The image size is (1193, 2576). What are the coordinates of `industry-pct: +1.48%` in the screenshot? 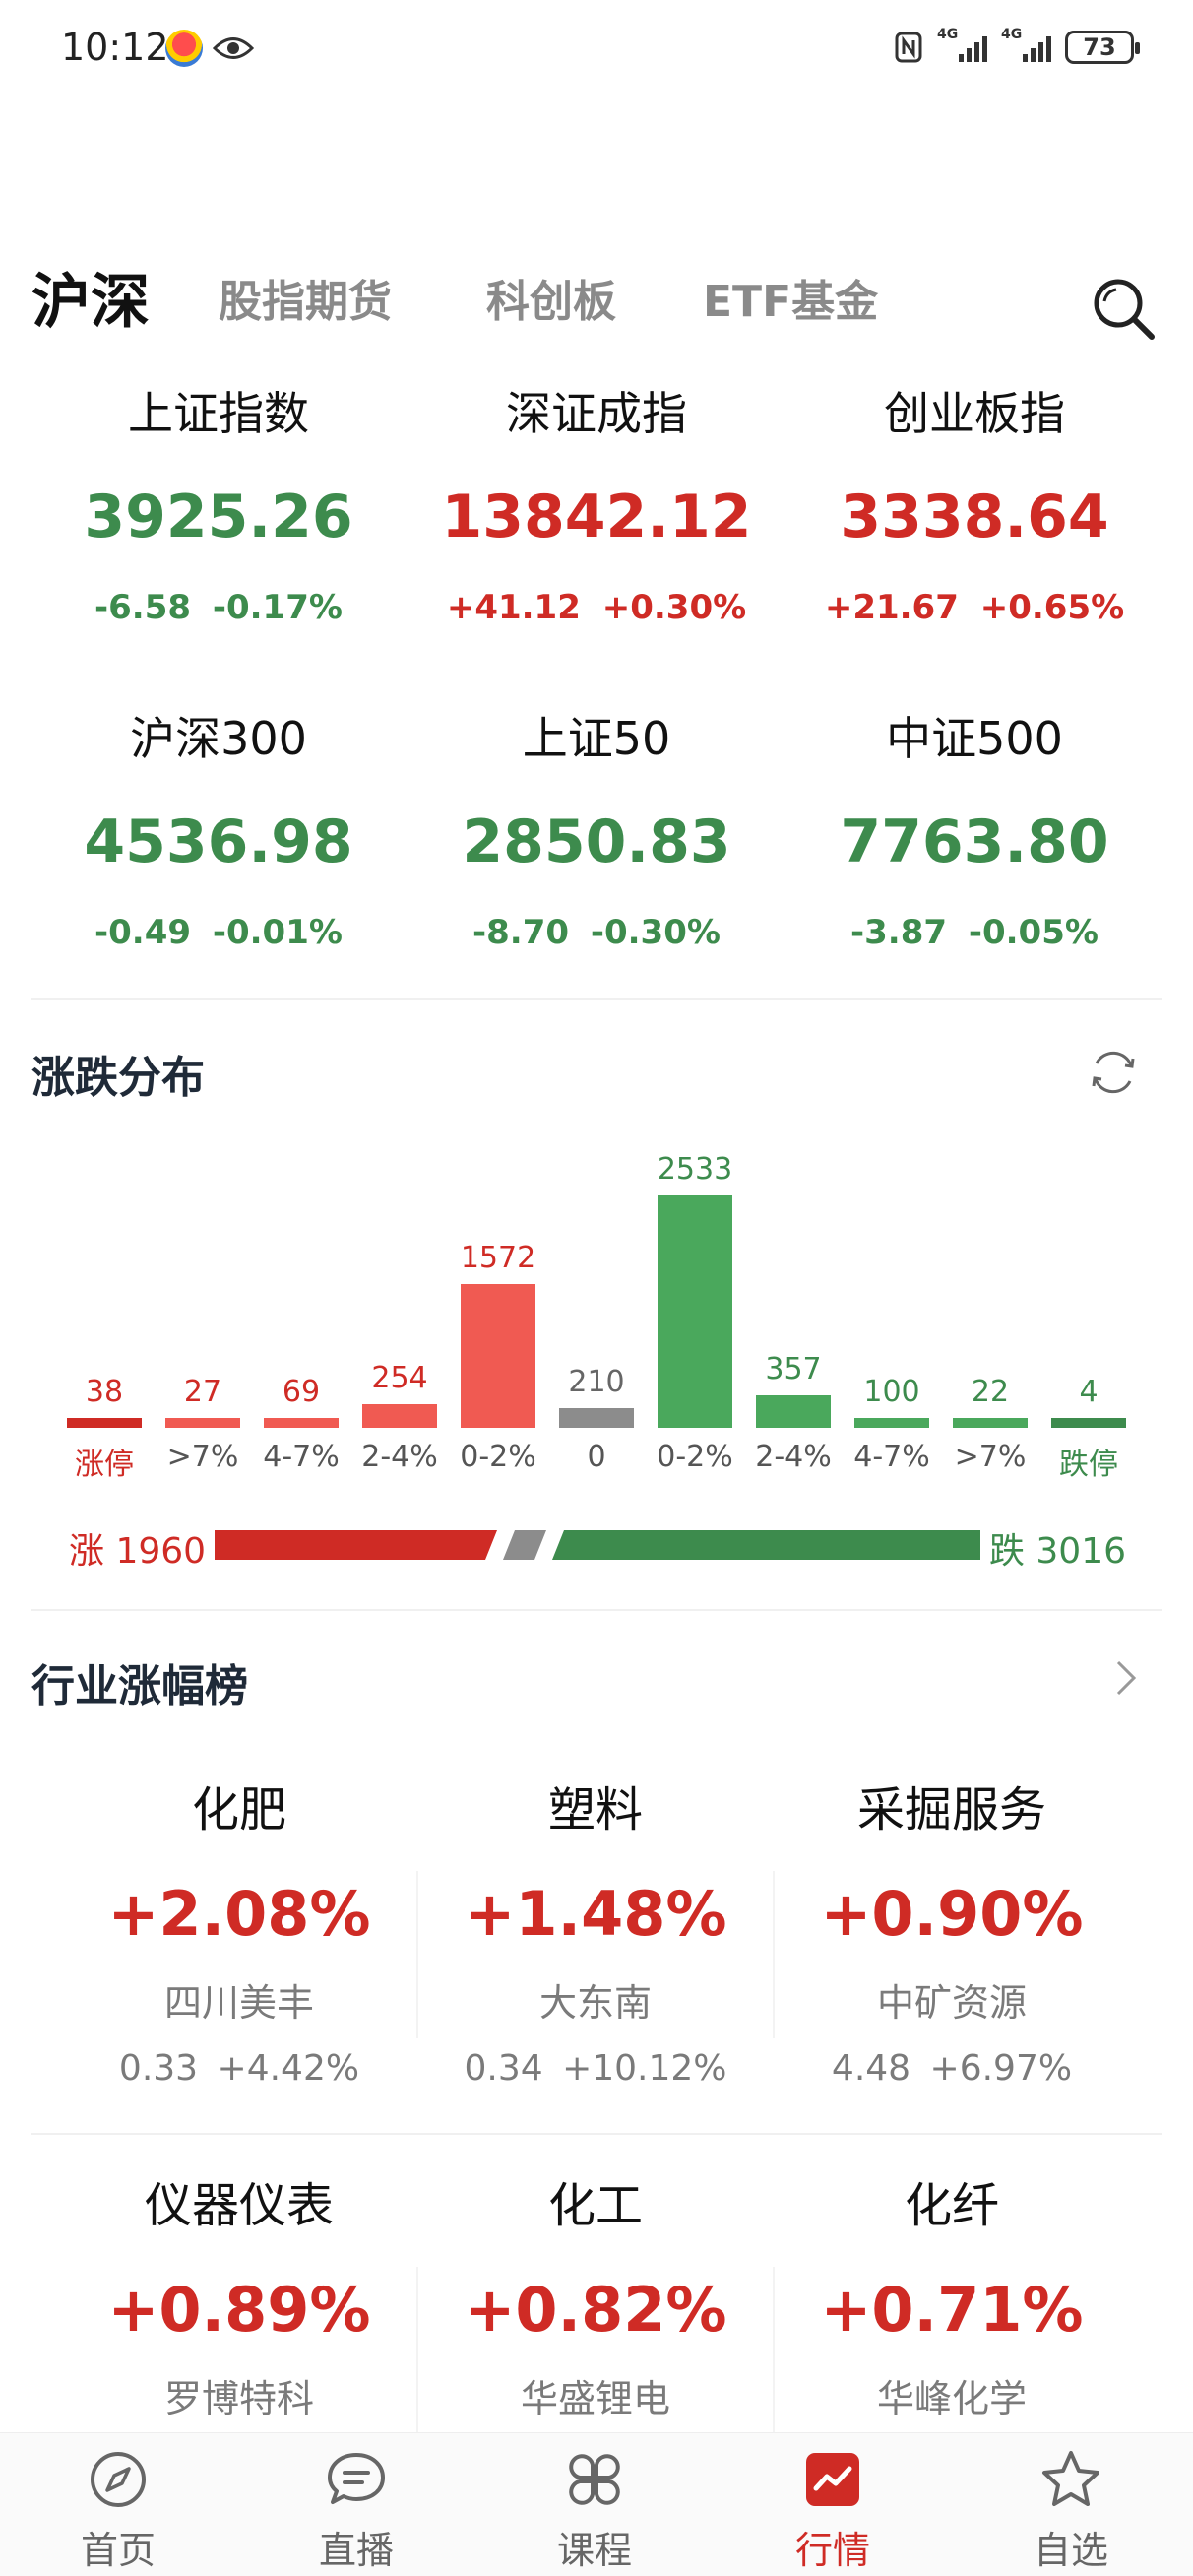 It's located at (595, 1914).